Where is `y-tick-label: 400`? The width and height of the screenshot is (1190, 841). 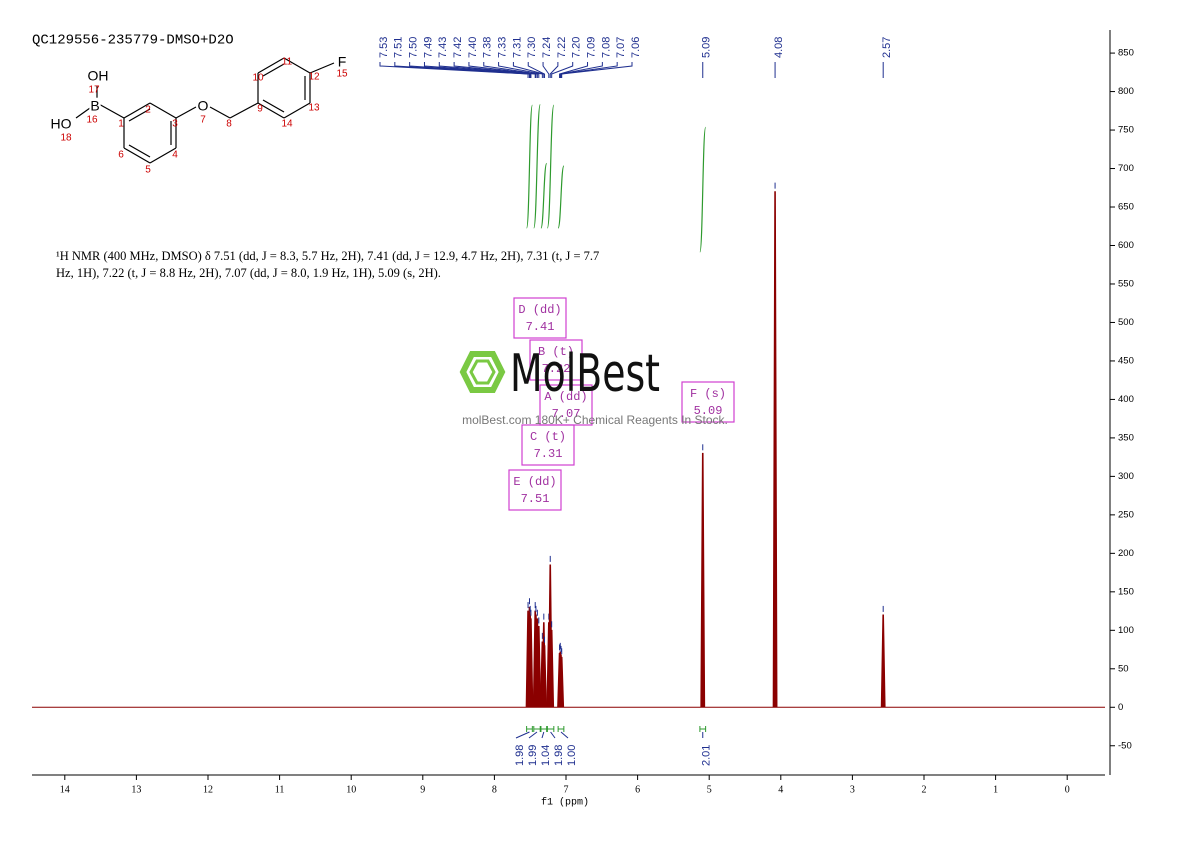
y-tick-label: 400 is located at coordinates (1126, 399).